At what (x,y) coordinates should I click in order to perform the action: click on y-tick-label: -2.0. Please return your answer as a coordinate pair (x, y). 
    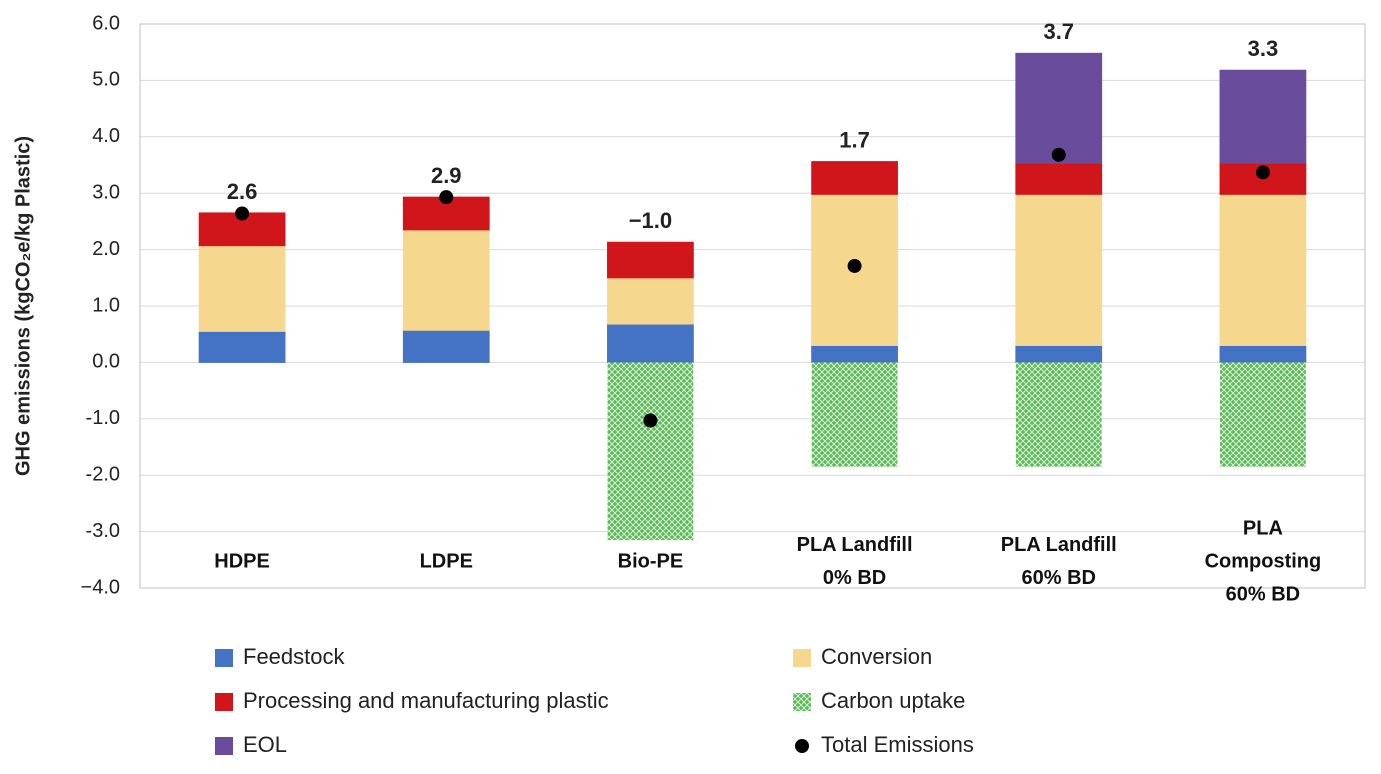
    Looking at the image, I should click on (103, 474).